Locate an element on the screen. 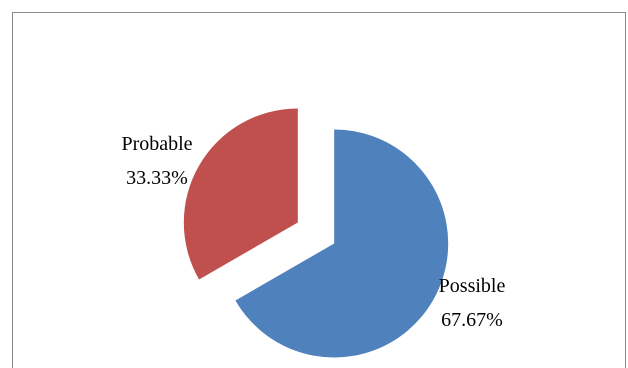 Image resolution: width=628 pixels, height=368 pixels. slice-value-probable: 33.33% is located at coordinates (157, 178).